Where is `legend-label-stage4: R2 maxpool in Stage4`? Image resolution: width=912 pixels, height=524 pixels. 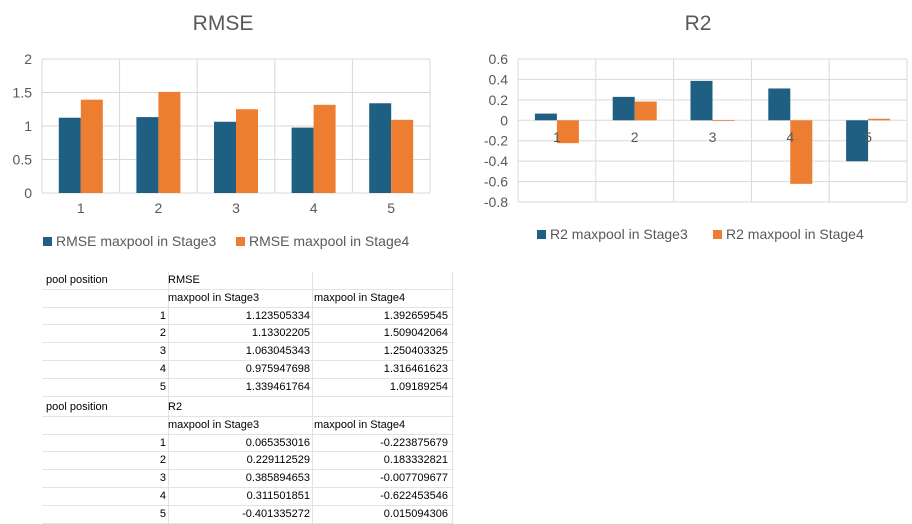 legend-label-stage4: R2 maxpool in Stage4 is located at coordinates (795, 234).